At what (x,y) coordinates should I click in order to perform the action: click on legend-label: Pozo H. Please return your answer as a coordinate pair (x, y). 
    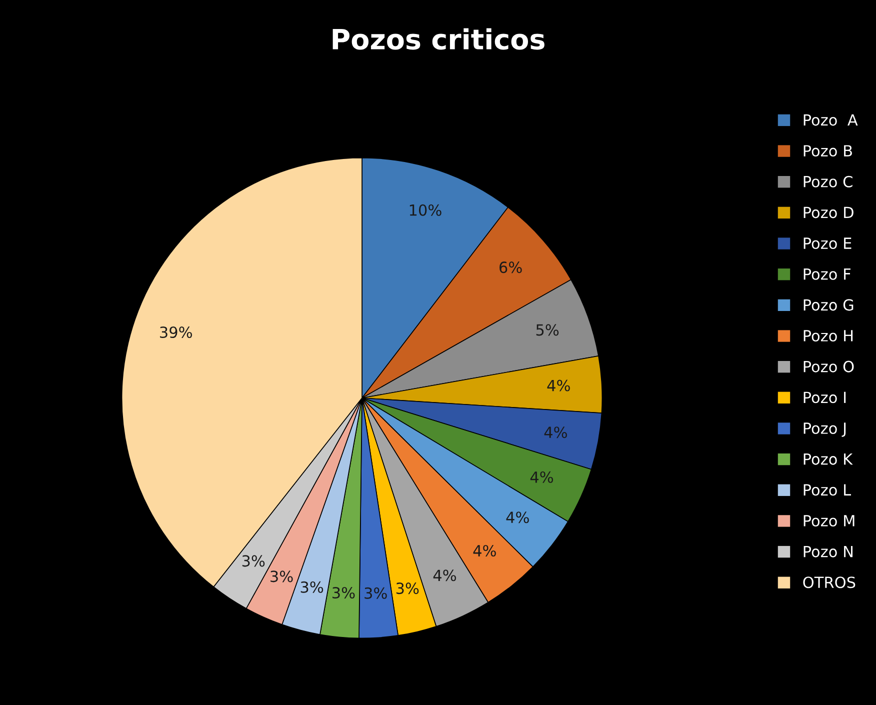
    Looking at the image, I should click on (828, 336).